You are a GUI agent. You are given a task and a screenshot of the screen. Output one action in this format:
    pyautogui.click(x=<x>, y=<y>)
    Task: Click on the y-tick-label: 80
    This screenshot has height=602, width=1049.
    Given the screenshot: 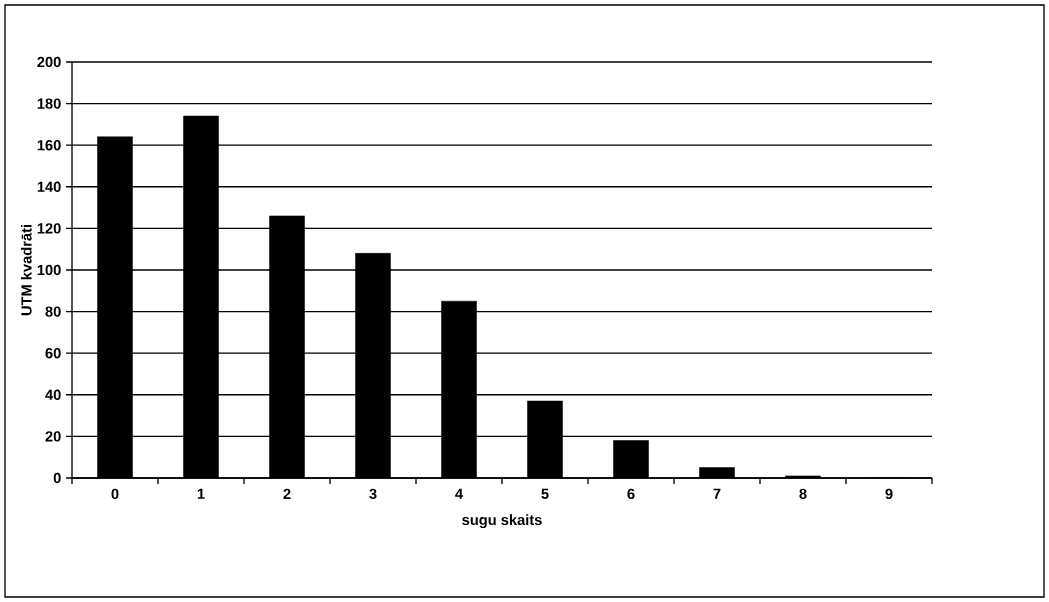 What is the action you would take?
    pyautogui.click(x=53, y=311)
    